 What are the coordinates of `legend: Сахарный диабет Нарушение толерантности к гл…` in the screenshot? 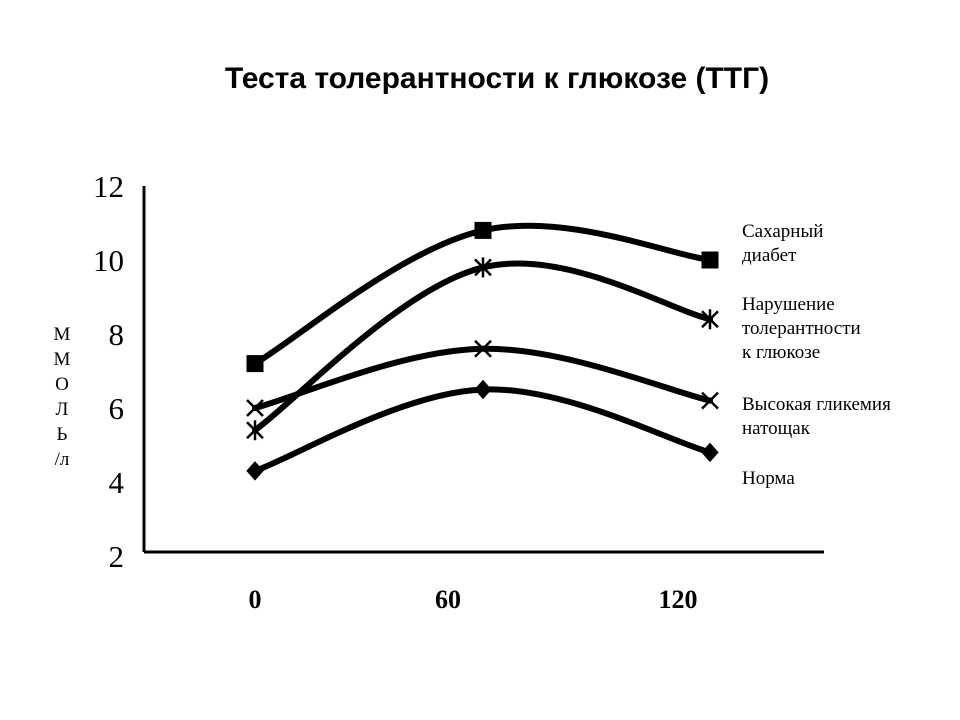 It's located at (816, 355).